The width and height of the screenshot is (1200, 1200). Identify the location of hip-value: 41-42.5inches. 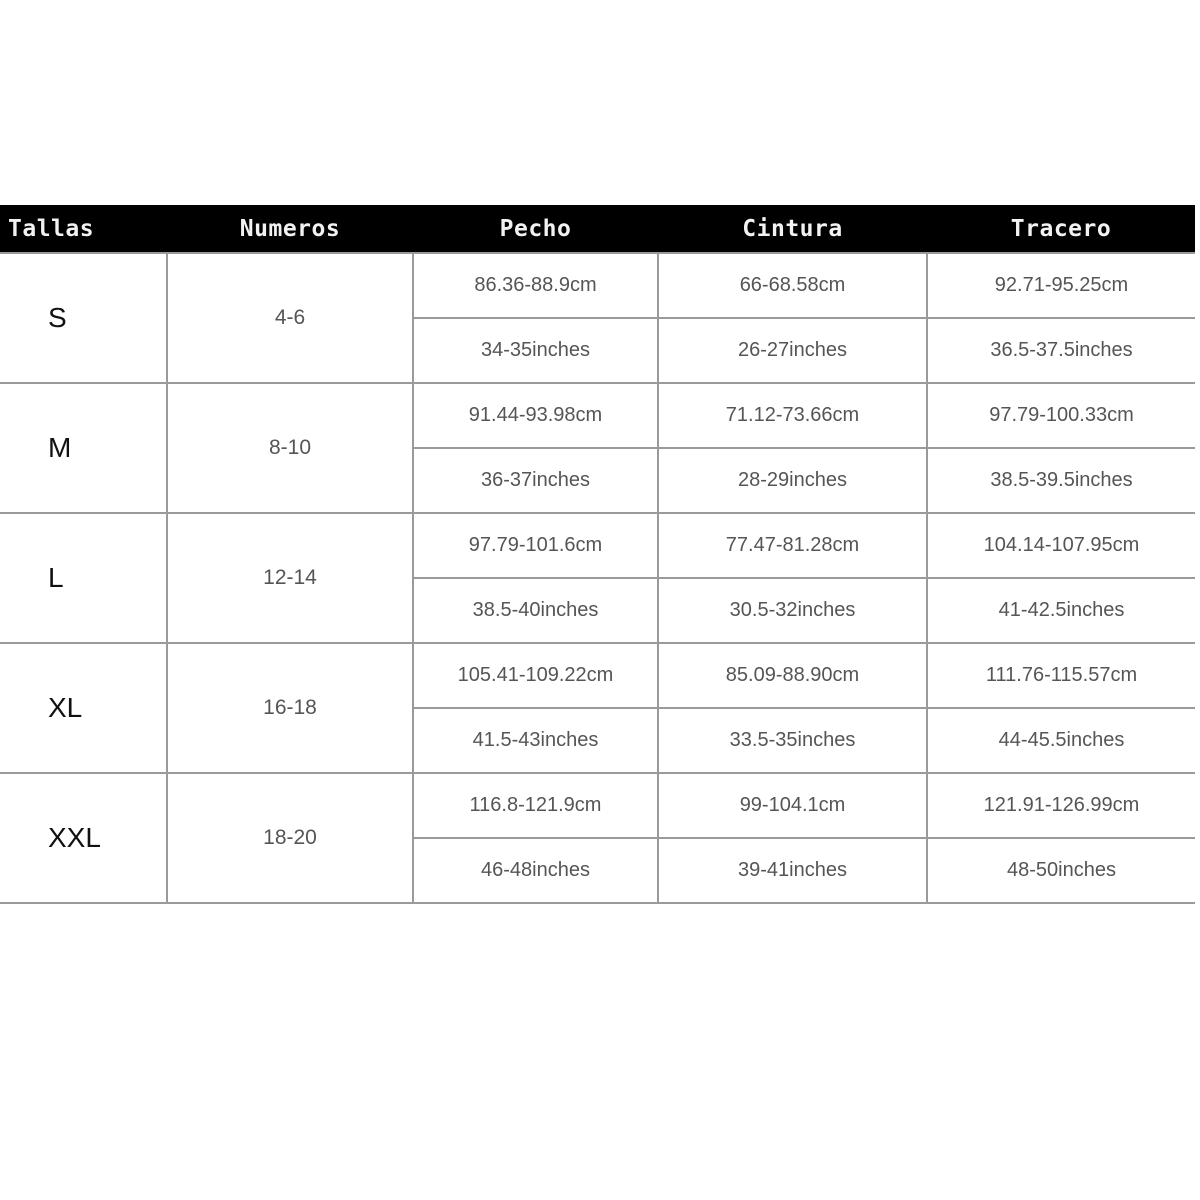
(1060, 610).